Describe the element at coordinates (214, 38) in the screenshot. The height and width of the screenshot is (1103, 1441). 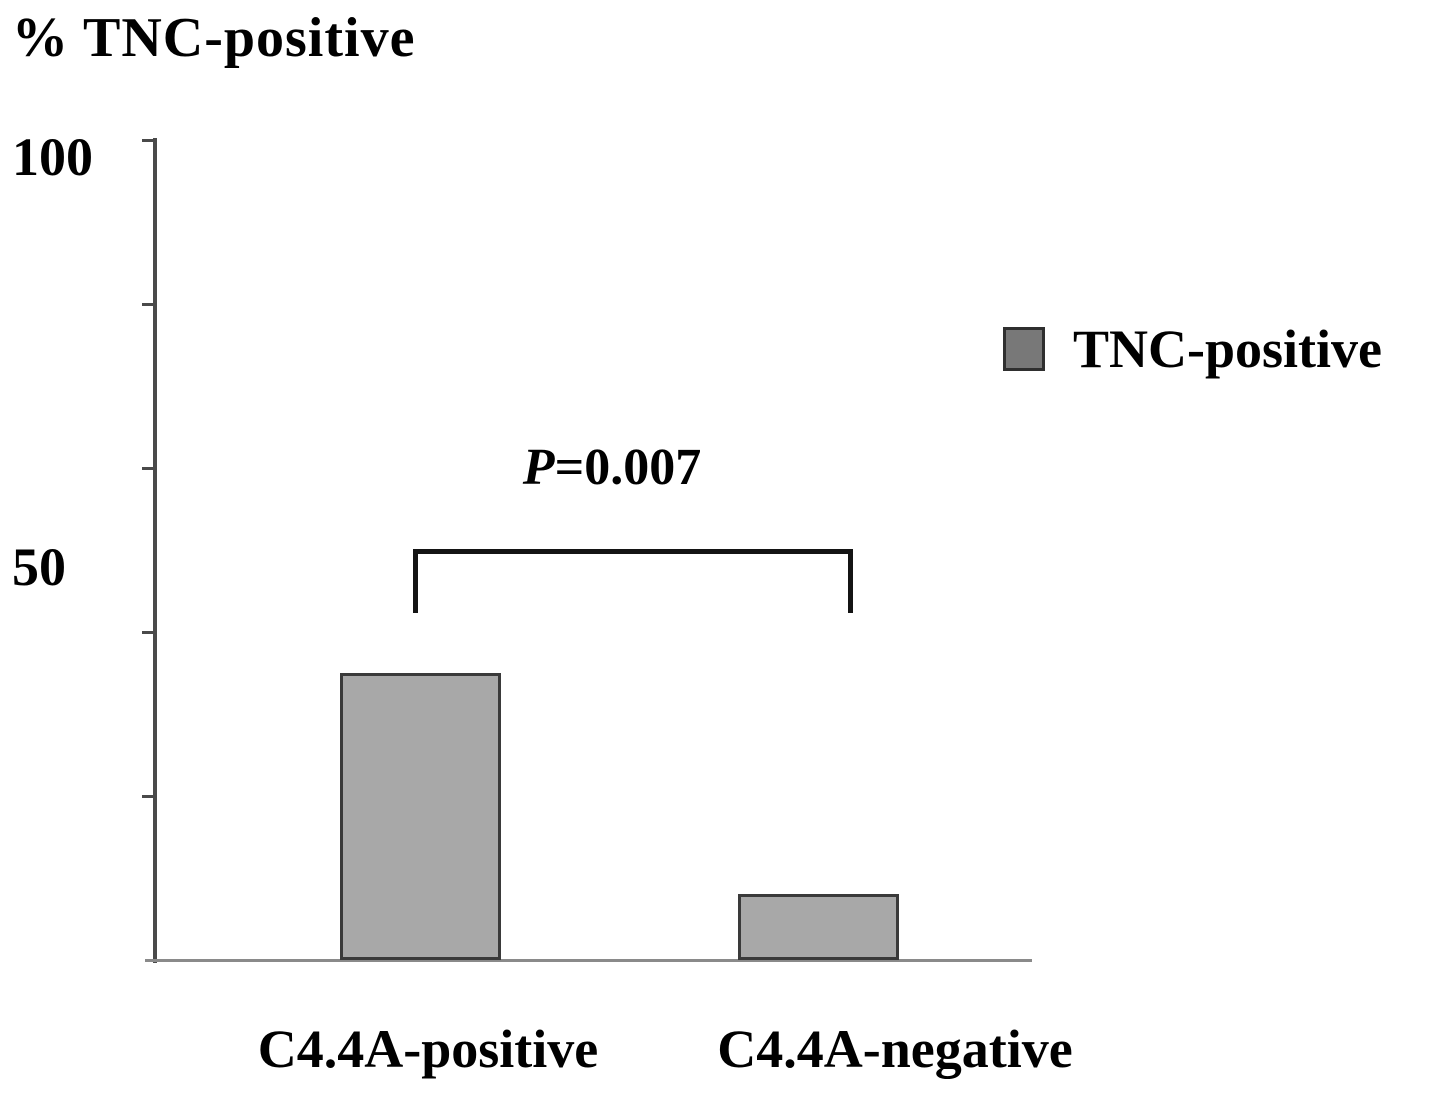
I see `chart-title: % TNC-positive` at that location.